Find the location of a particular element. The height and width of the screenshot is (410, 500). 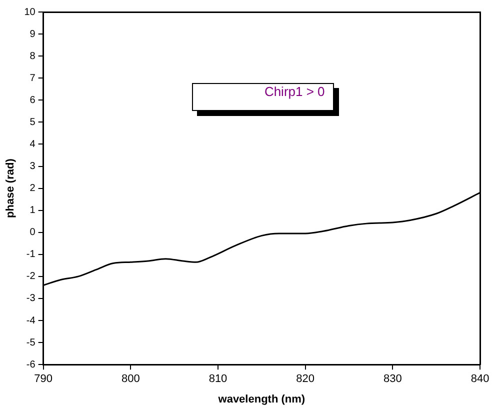

y-tick-label: 5 is located at coordinates (33, 122).